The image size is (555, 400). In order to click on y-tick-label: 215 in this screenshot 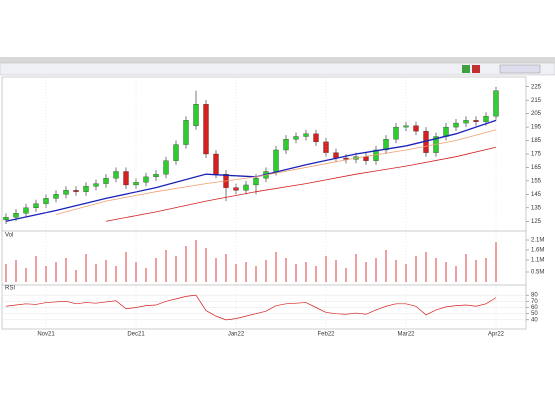, I will do `click(536, 101)`.